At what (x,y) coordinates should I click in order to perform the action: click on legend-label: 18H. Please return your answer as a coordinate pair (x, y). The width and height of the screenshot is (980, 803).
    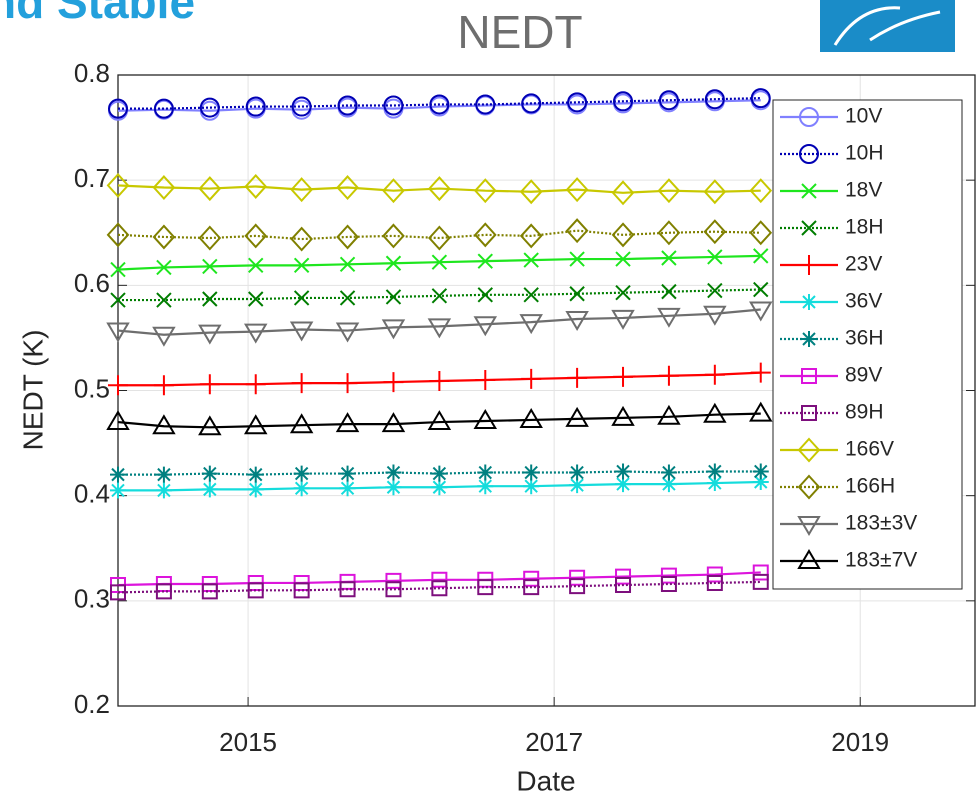
    Looking at the image, I should click on (864, 227).